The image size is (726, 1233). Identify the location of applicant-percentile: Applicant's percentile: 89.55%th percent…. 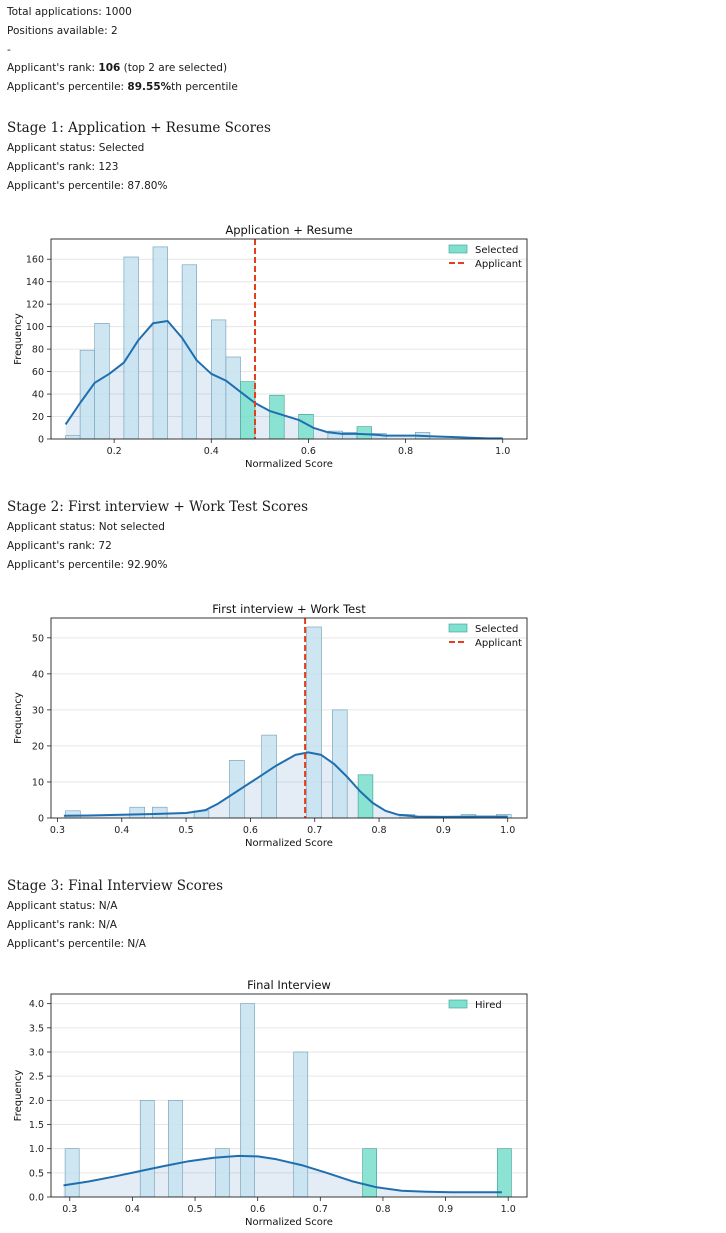
(122, 87).